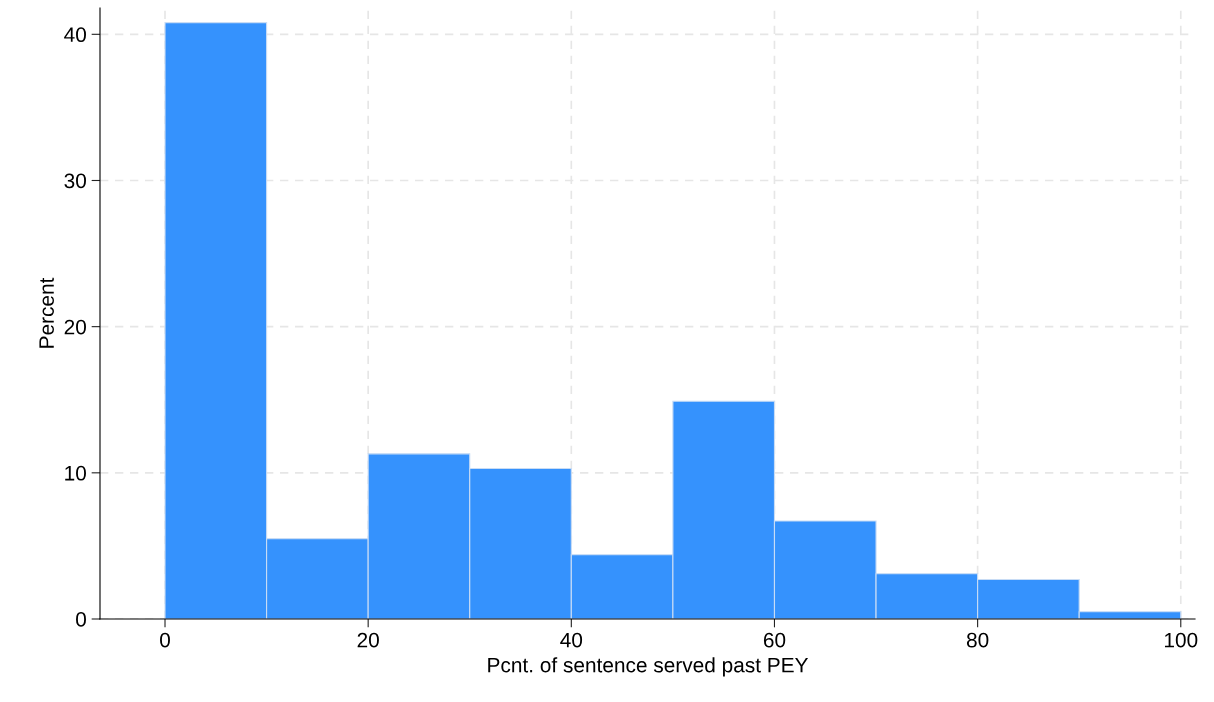 The image size is (1214, 702). What do you see at coordinates (46, 312) in the screenshot?
I see `y-axis-title: Percent` at bounding box center [46, 312].